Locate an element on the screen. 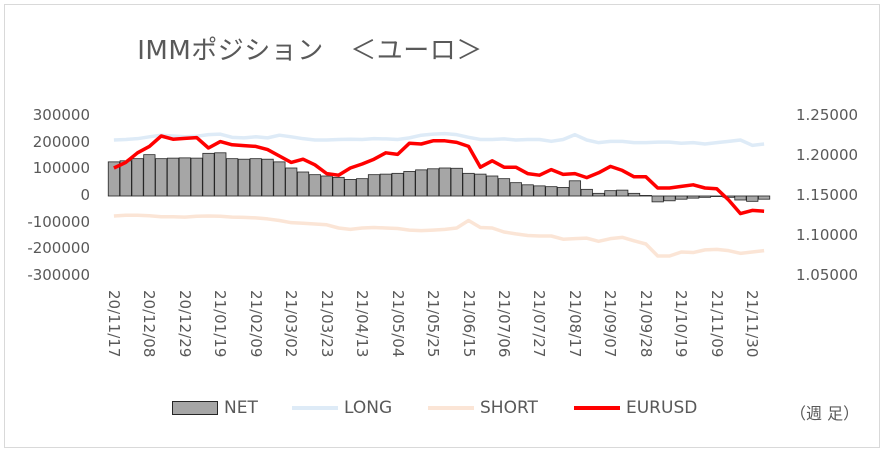 The width and height of the screenshot is (886, 454). legend-net: NET is located at coordinates (215, 408).